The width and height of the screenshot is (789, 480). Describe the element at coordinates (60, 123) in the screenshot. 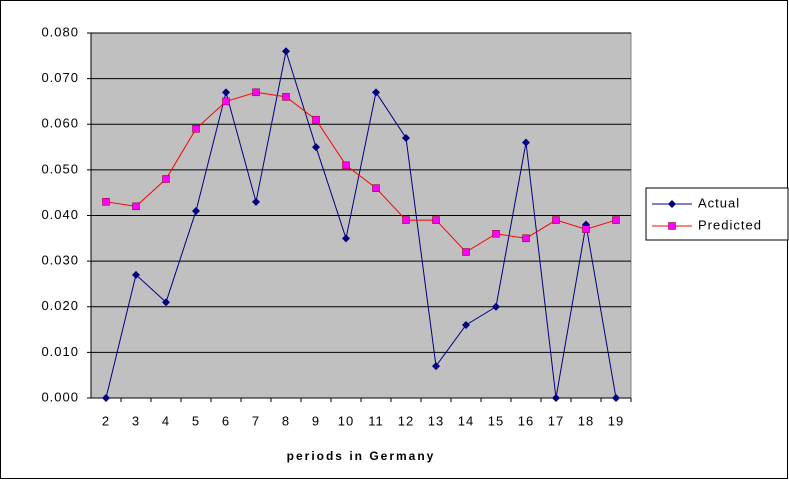

I see `y-tick-label: 0.060` at that location.